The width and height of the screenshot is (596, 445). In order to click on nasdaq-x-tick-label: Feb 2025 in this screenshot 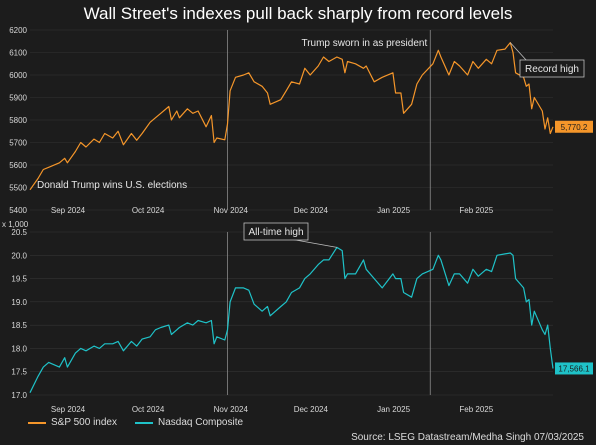, I will do `click(476, 409)`.